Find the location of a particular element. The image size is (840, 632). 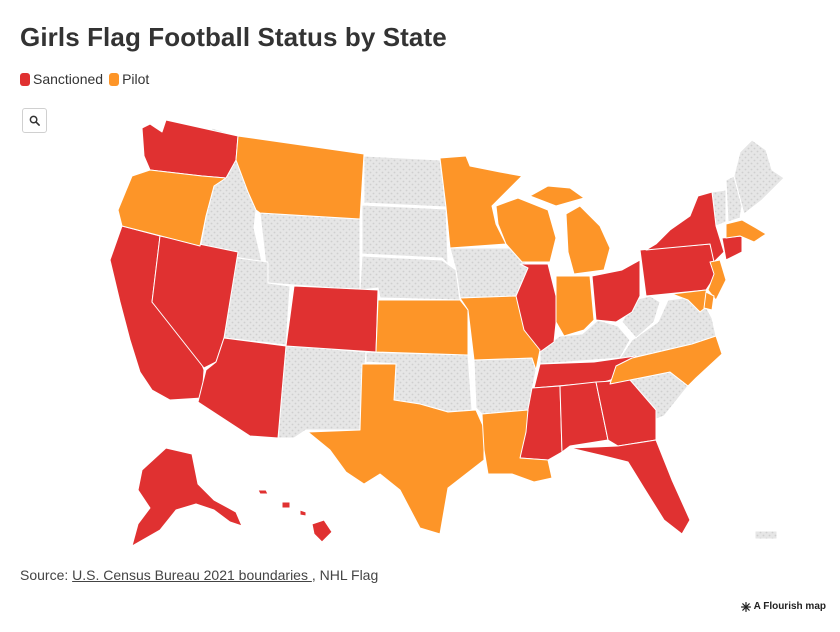

flourish-credit: A Flourish map is located at coordinates (783, 606).